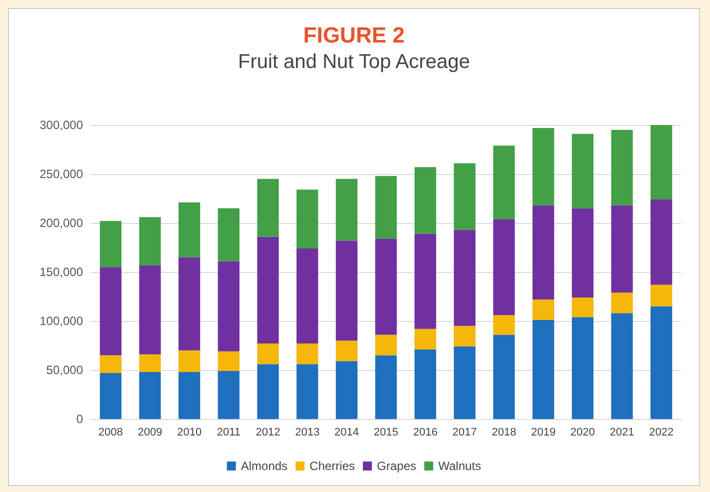  What do you see at coordinates (189, 432) in the screenshot?
I see `x-tick-label: 2010` at bounding box center [189, 432].